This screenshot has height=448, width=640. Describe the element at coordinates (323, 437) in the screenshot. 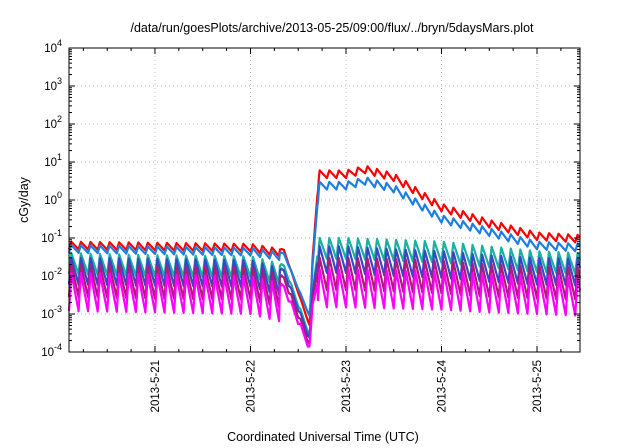

I see `x-axis-label: Coordinated Universal Time (UTC)` at that location.